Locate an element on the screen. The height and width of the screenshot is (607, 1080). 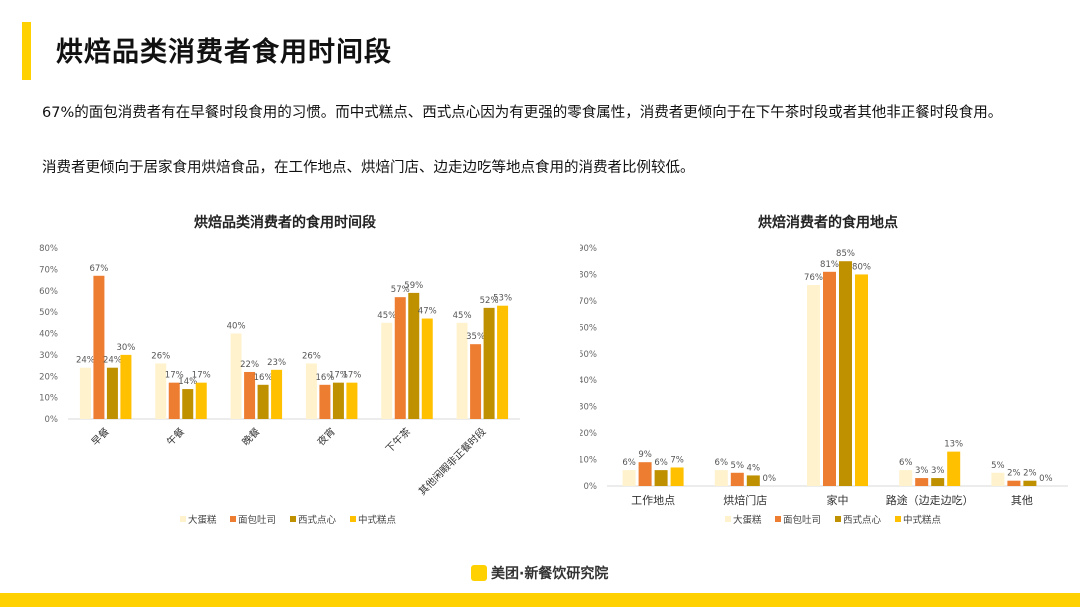
data-label: 9% is located at coordinates (645, 455).